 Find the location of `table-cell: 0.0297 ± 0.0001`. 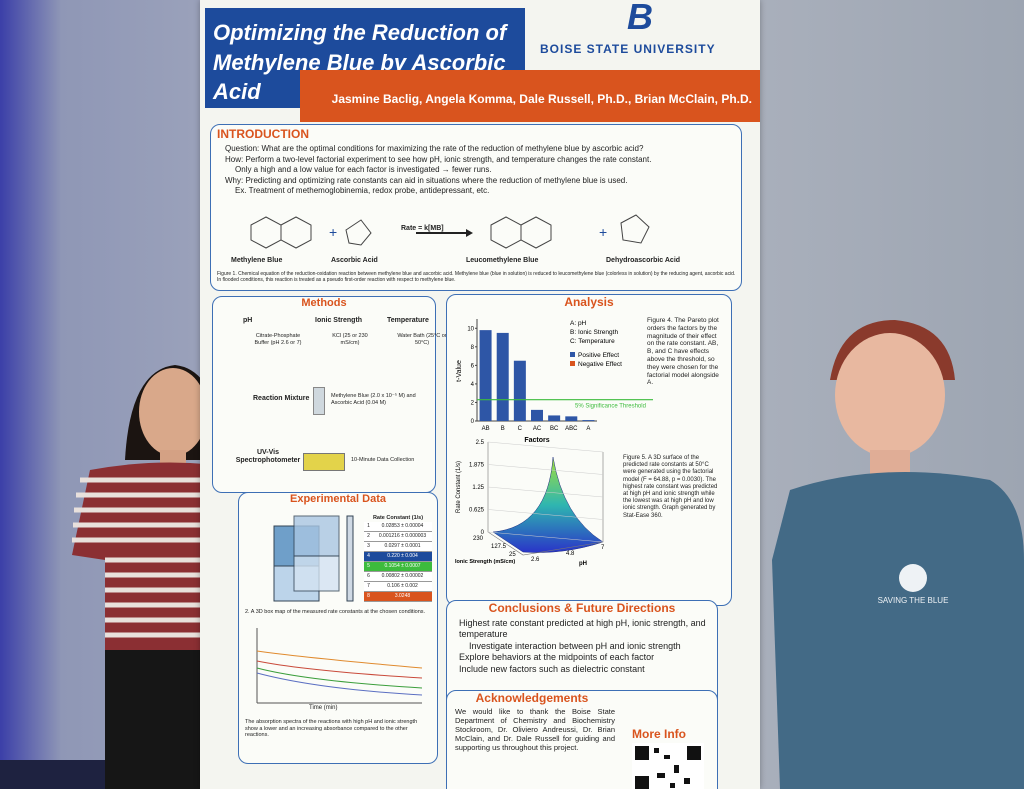

table-cell: 0.0297 ± 0.0001 is located at coordinates (402, 546).